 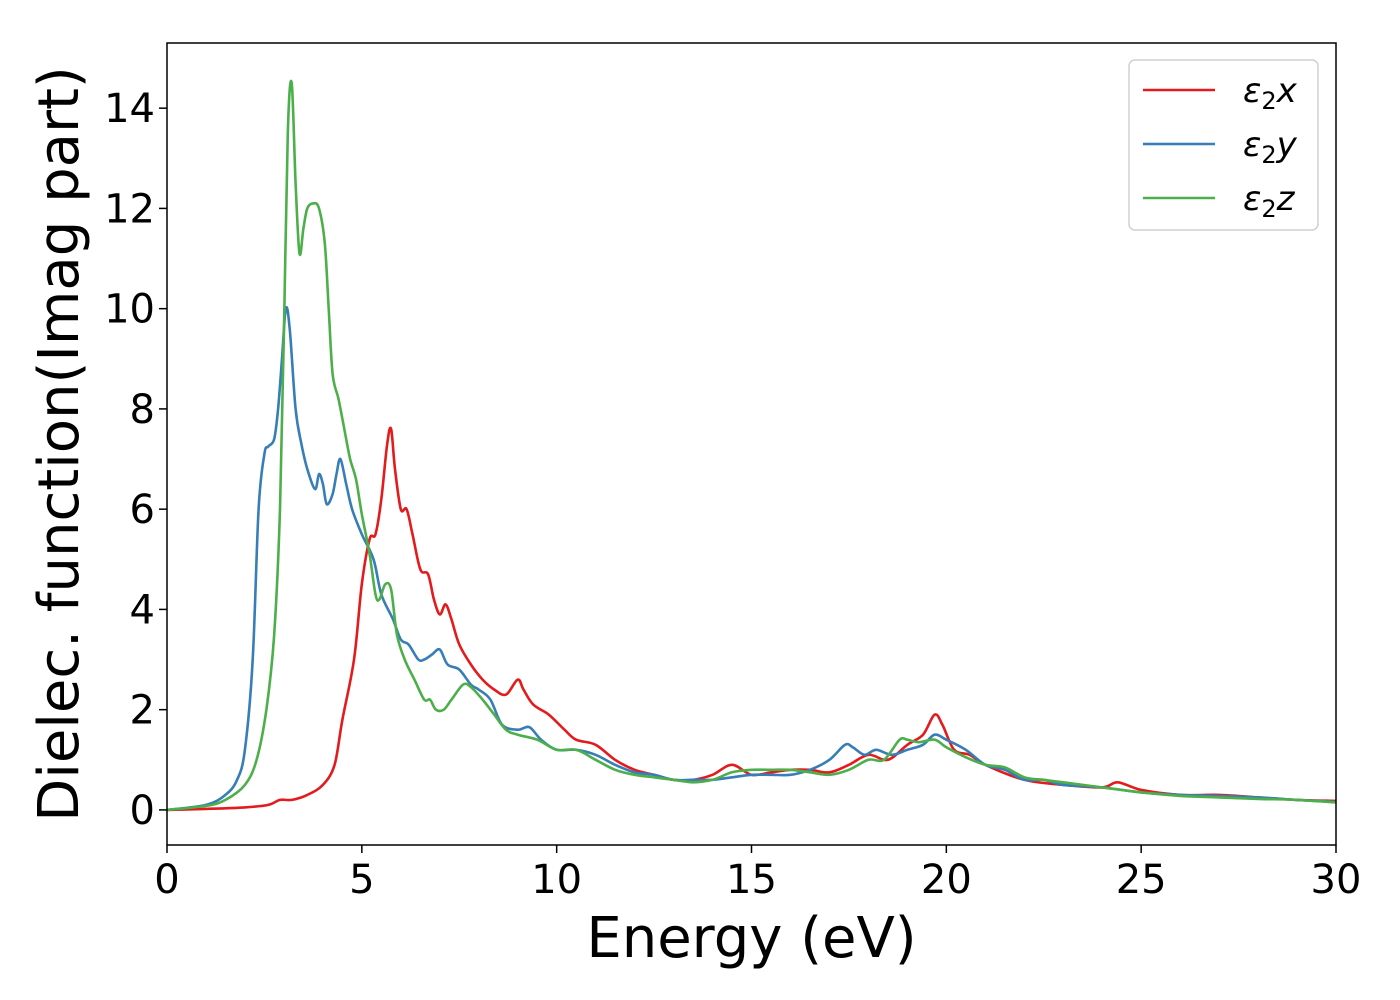 What do you see at coordinates (556, 880) in the screenshot?
I see `x-tick-label: 10` at bounding box center [556, 880].